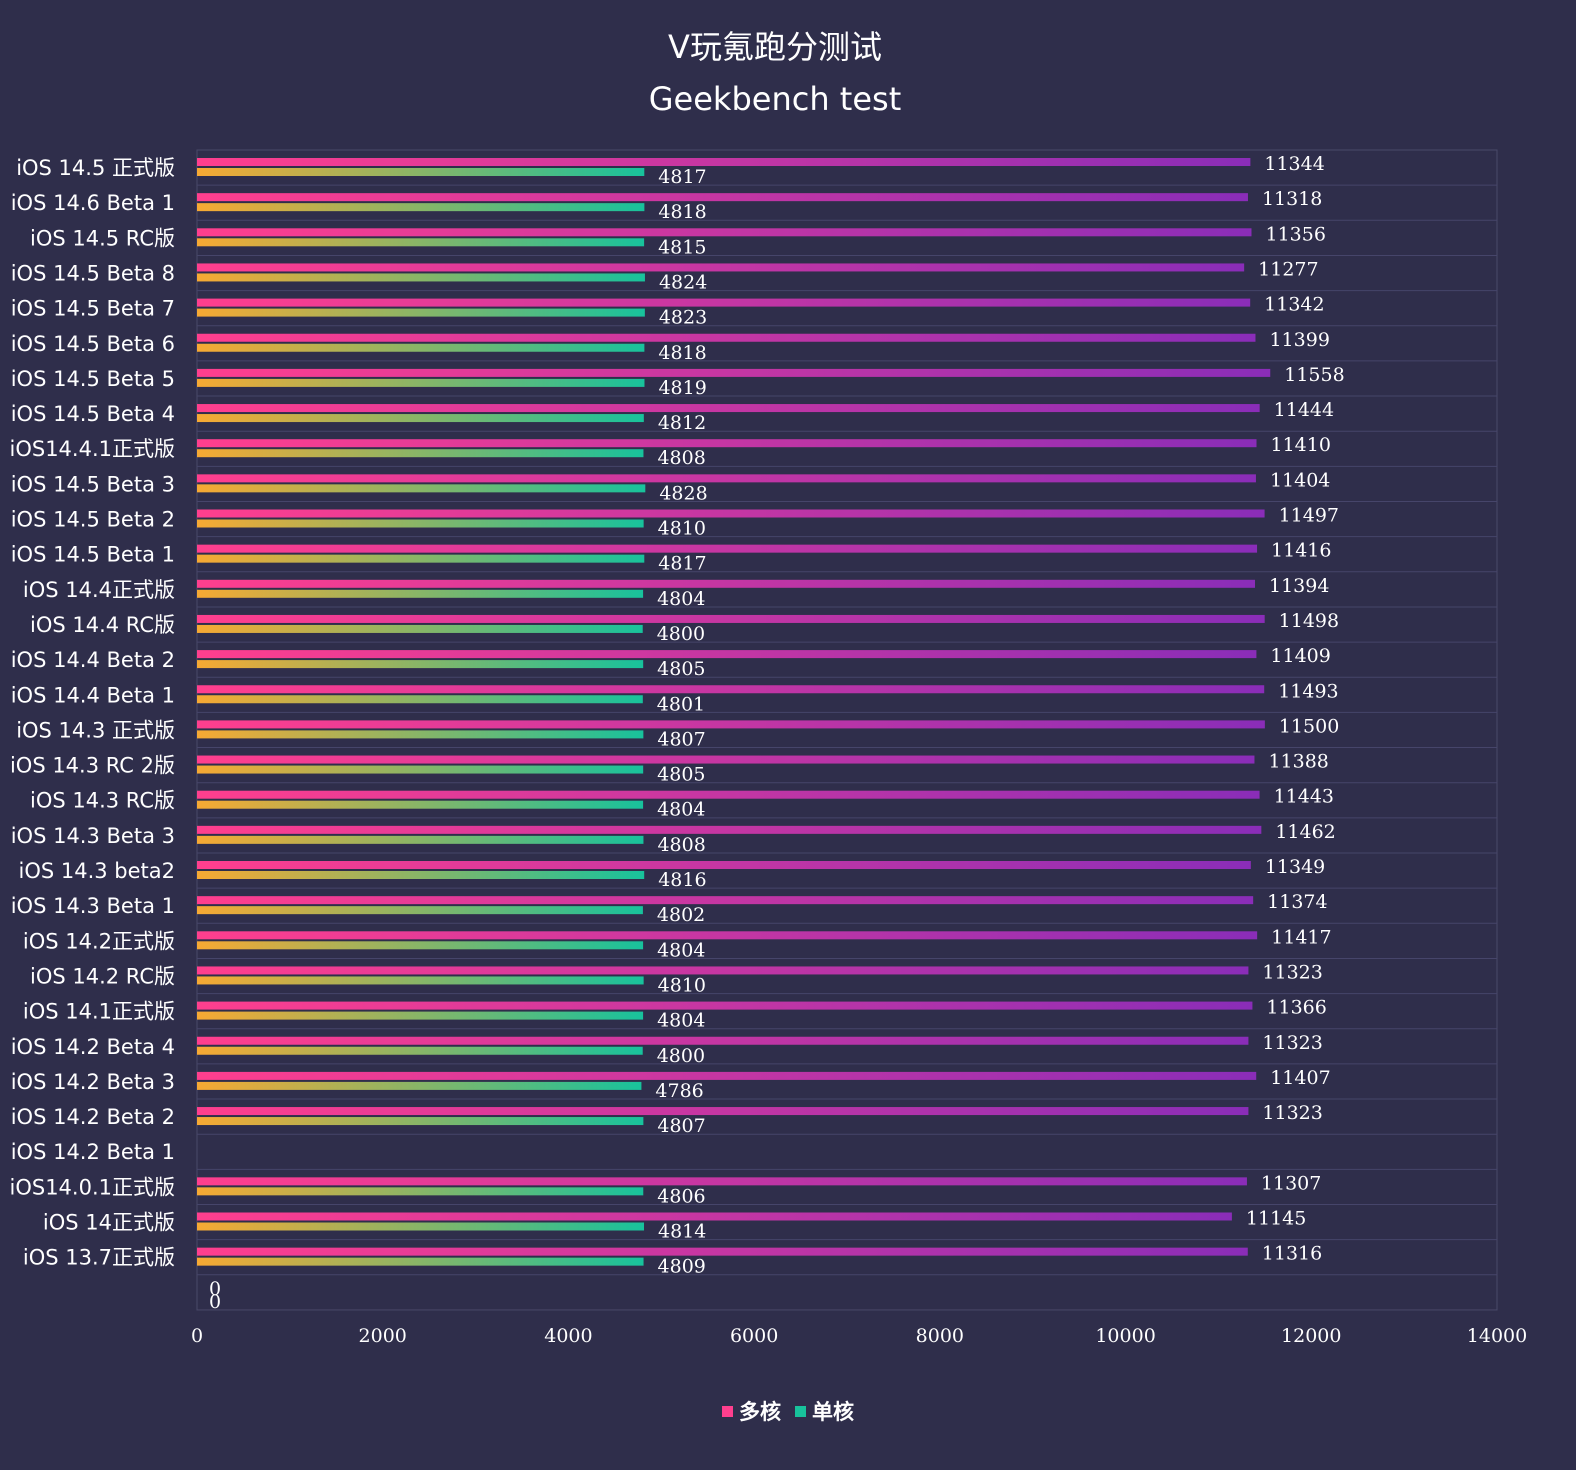  Describe the element at coordinates (682, 388) in the screenshot. I see `data-label-singlecore: 4819` at that location.